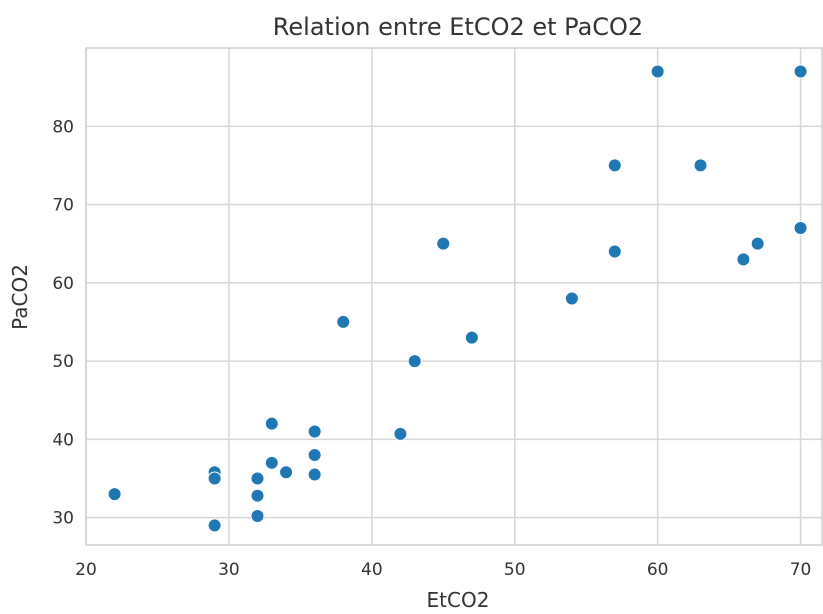 The width and height of the screenshot is (823, 614). I want to click on y-axis-label: PaCO2, so click(20, 297).